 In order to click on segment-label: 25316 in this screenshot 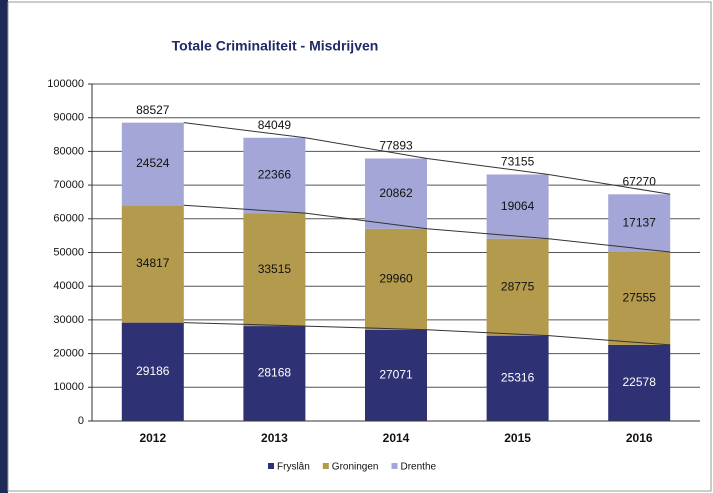, I will do `click(518, 378)`.